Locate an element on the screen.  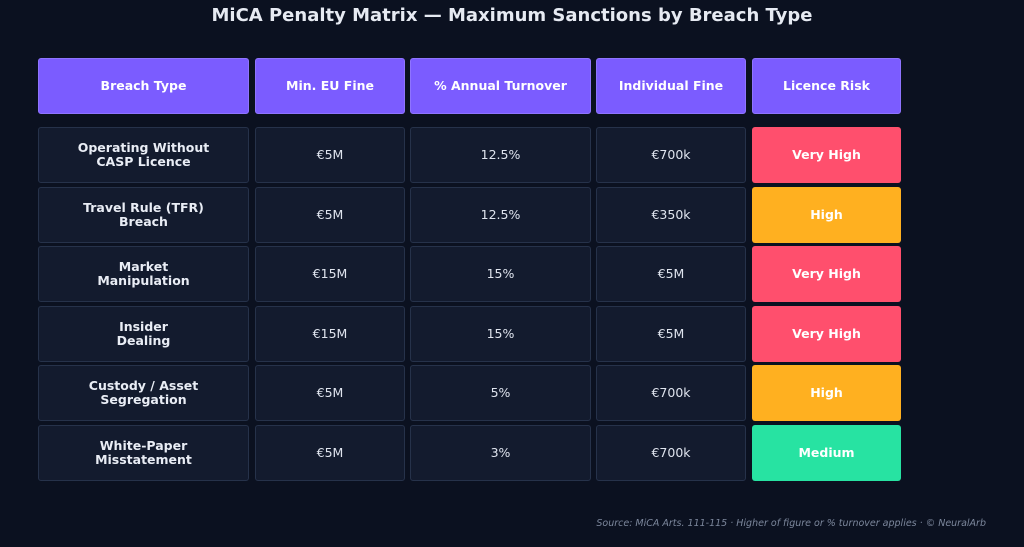
column-header-licence-risk: Licence Risk is located at coordinates (826, 86).